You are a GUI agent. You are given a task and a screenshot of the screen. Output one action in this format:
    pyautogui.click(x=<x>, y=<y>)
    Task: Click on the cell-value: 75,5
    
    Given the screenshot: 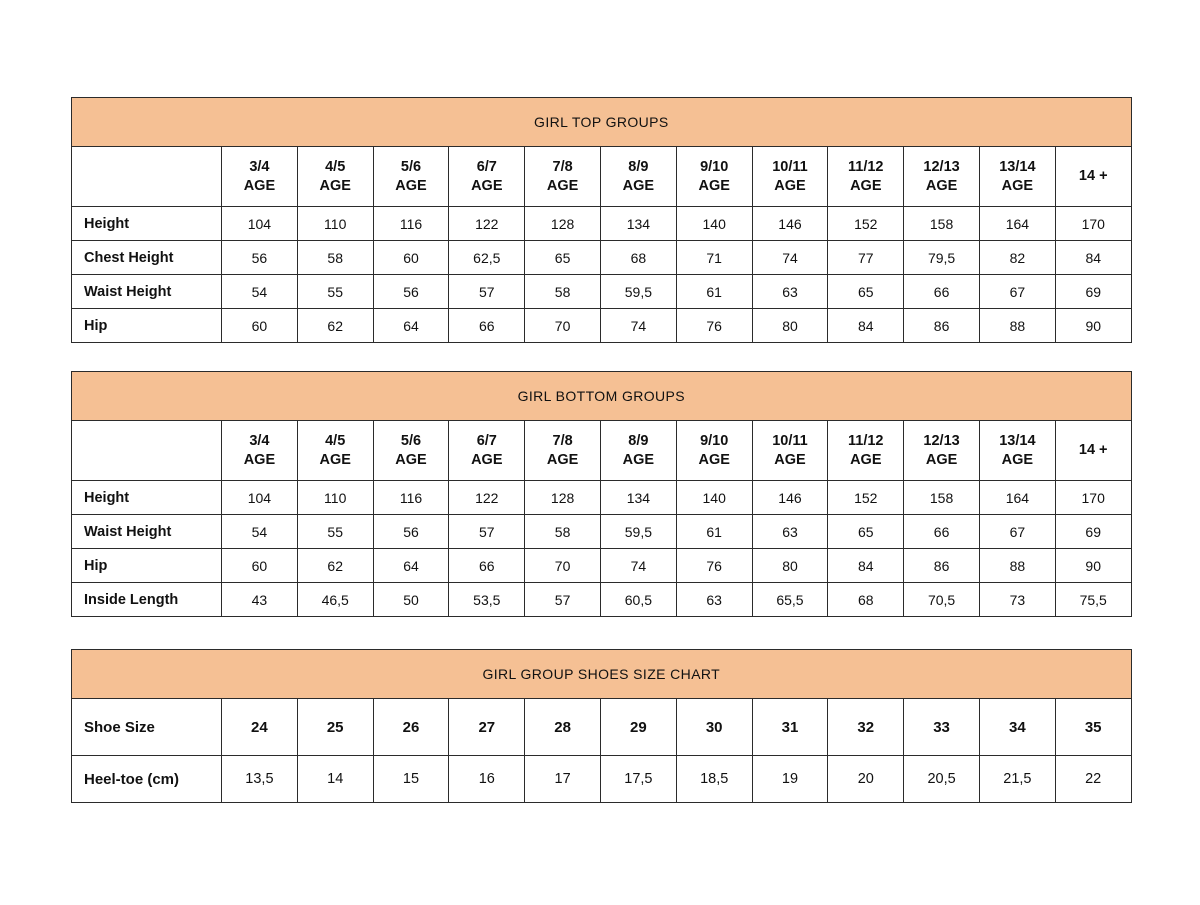 What is the action you would take?
    pyautogui.click(x=1093, y=599)
    